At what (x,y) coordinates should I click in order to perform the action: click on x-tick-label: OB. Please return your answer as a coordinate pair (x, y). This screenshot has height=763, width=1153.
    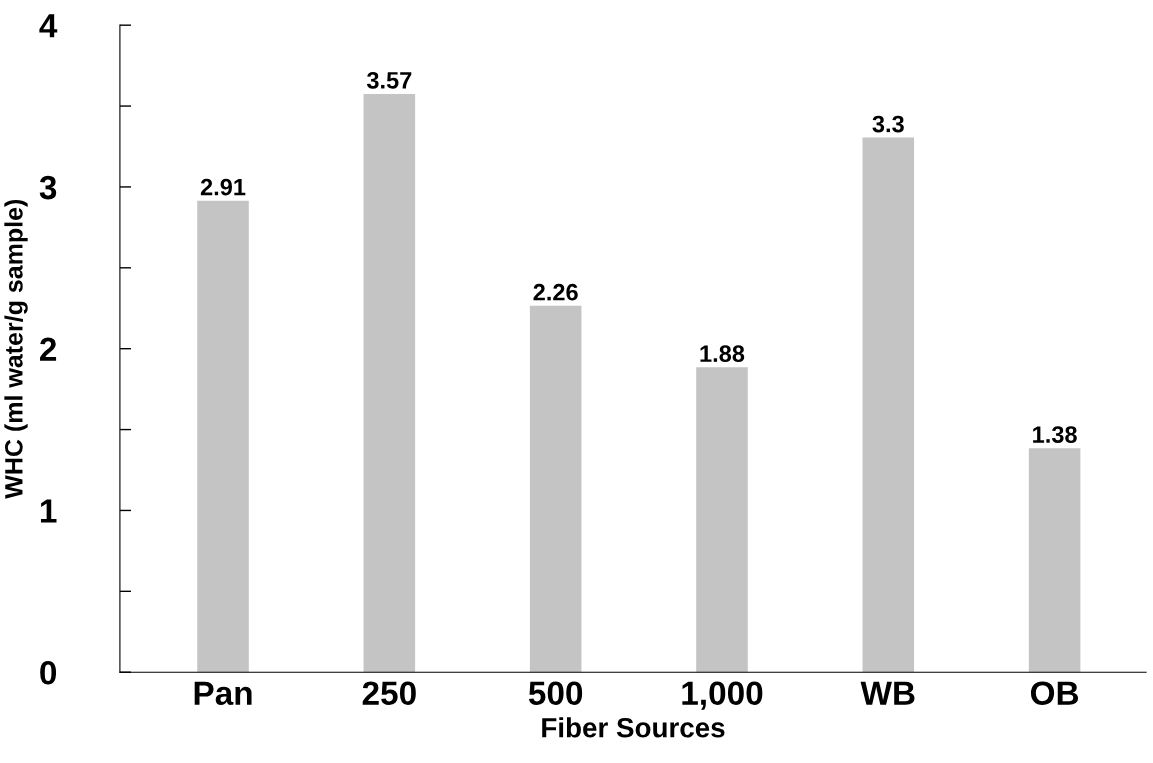
    Looking at the image, I should click on (1054, 693).